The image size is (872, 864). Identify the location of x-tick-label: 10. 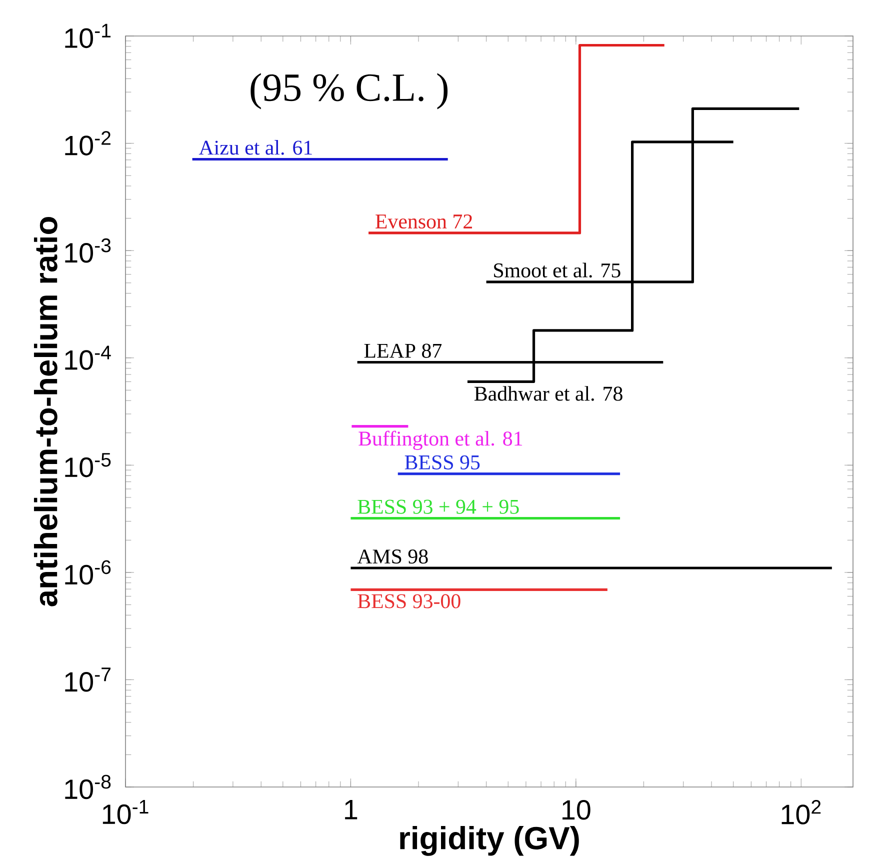
(576, 810).